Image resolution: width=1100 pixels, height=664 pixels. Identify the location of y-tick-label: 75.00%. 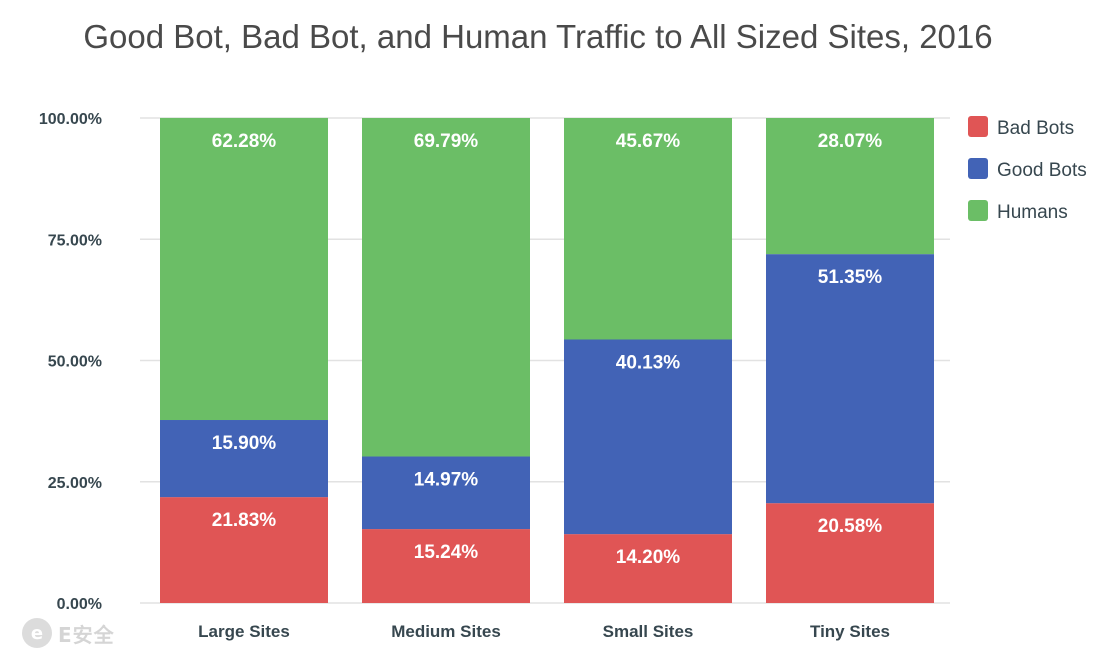
(75, 240).